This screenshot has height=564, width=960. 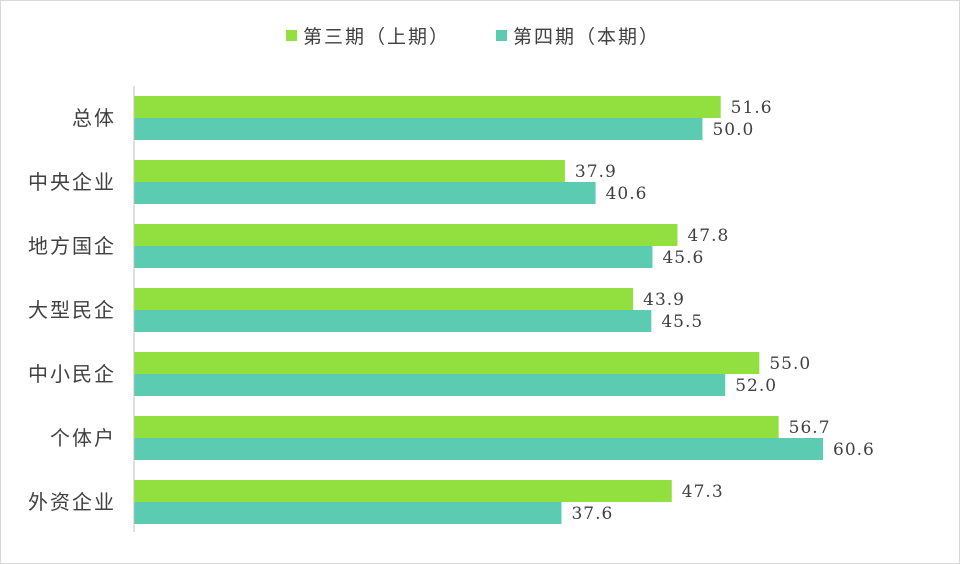 I want to click on legend-swatch-s1, so click(x=291, y=35).